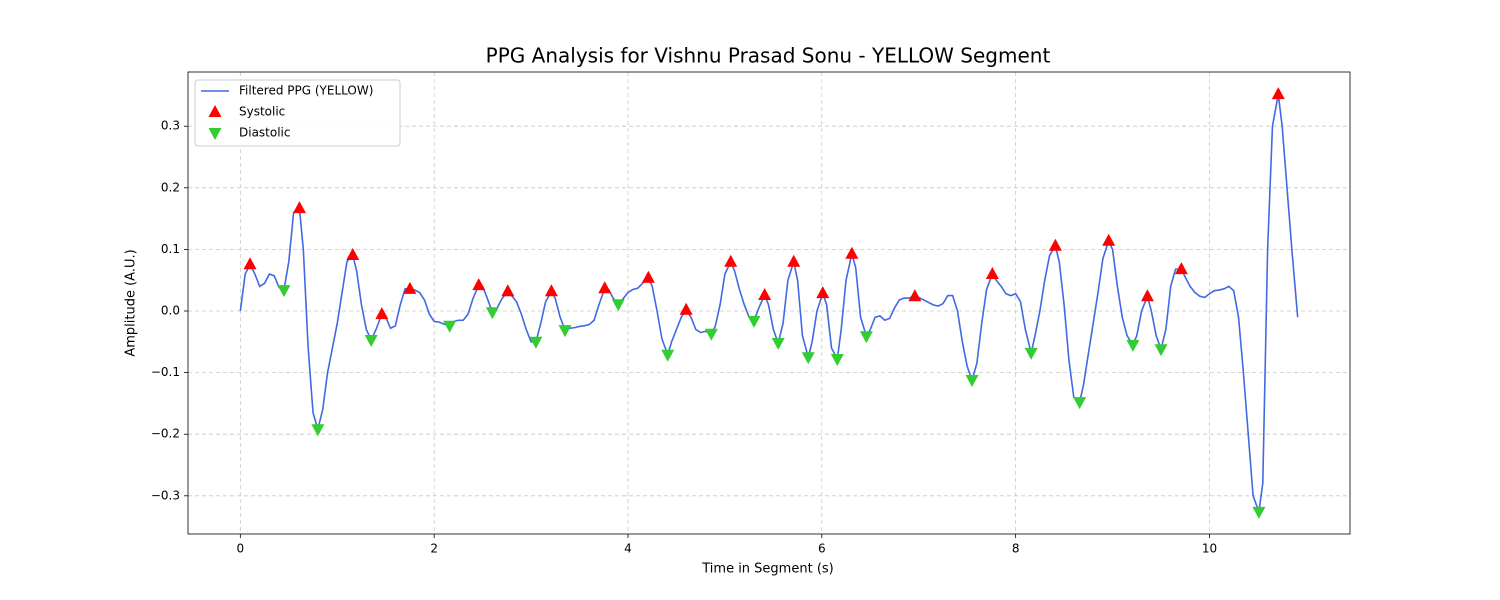  What do you see at coordinates (628, 549) in the screenshot?
I see `x-tick-label: 4` at bounding box center [628, 549].